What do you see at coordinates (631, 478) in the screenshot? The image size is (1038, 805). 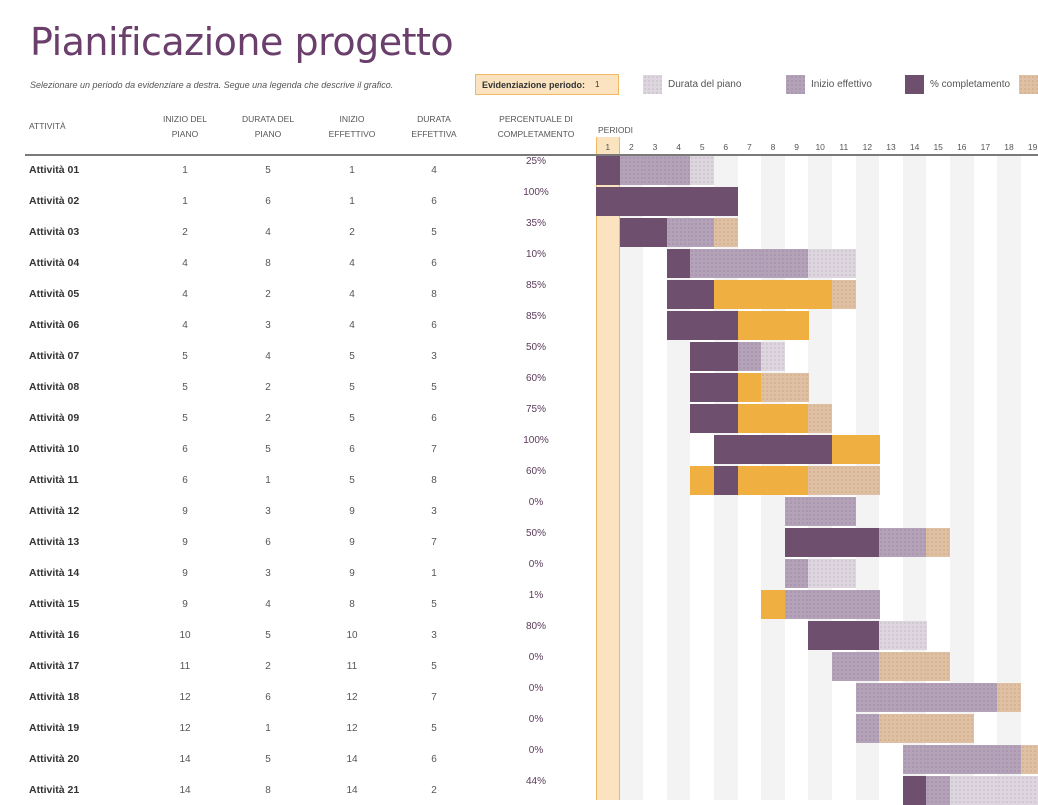 I see `period-stripe` at bounding box center [631, 478].